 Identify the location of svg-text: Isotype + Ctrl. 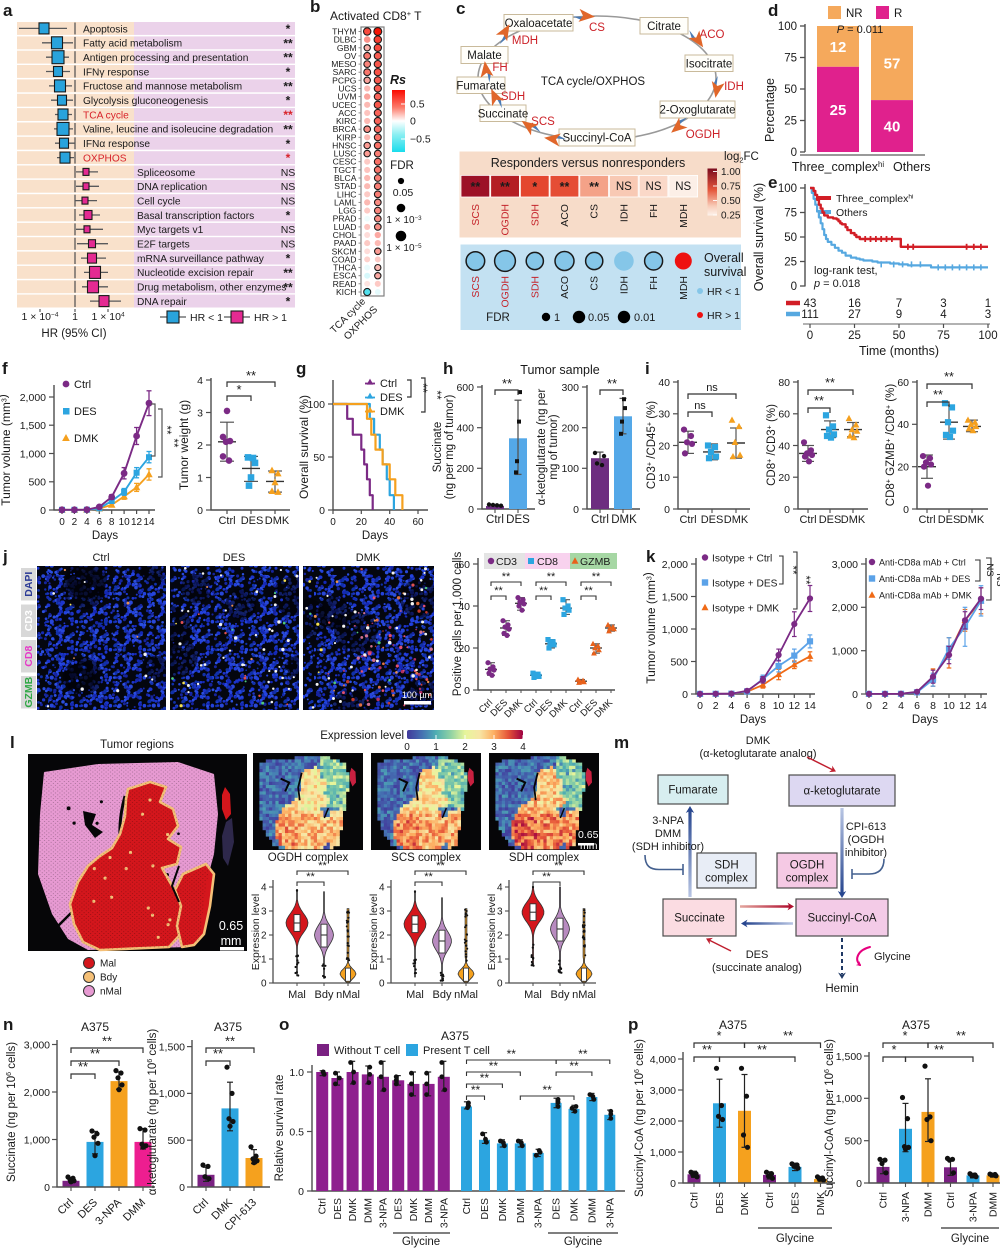
(742, 559).